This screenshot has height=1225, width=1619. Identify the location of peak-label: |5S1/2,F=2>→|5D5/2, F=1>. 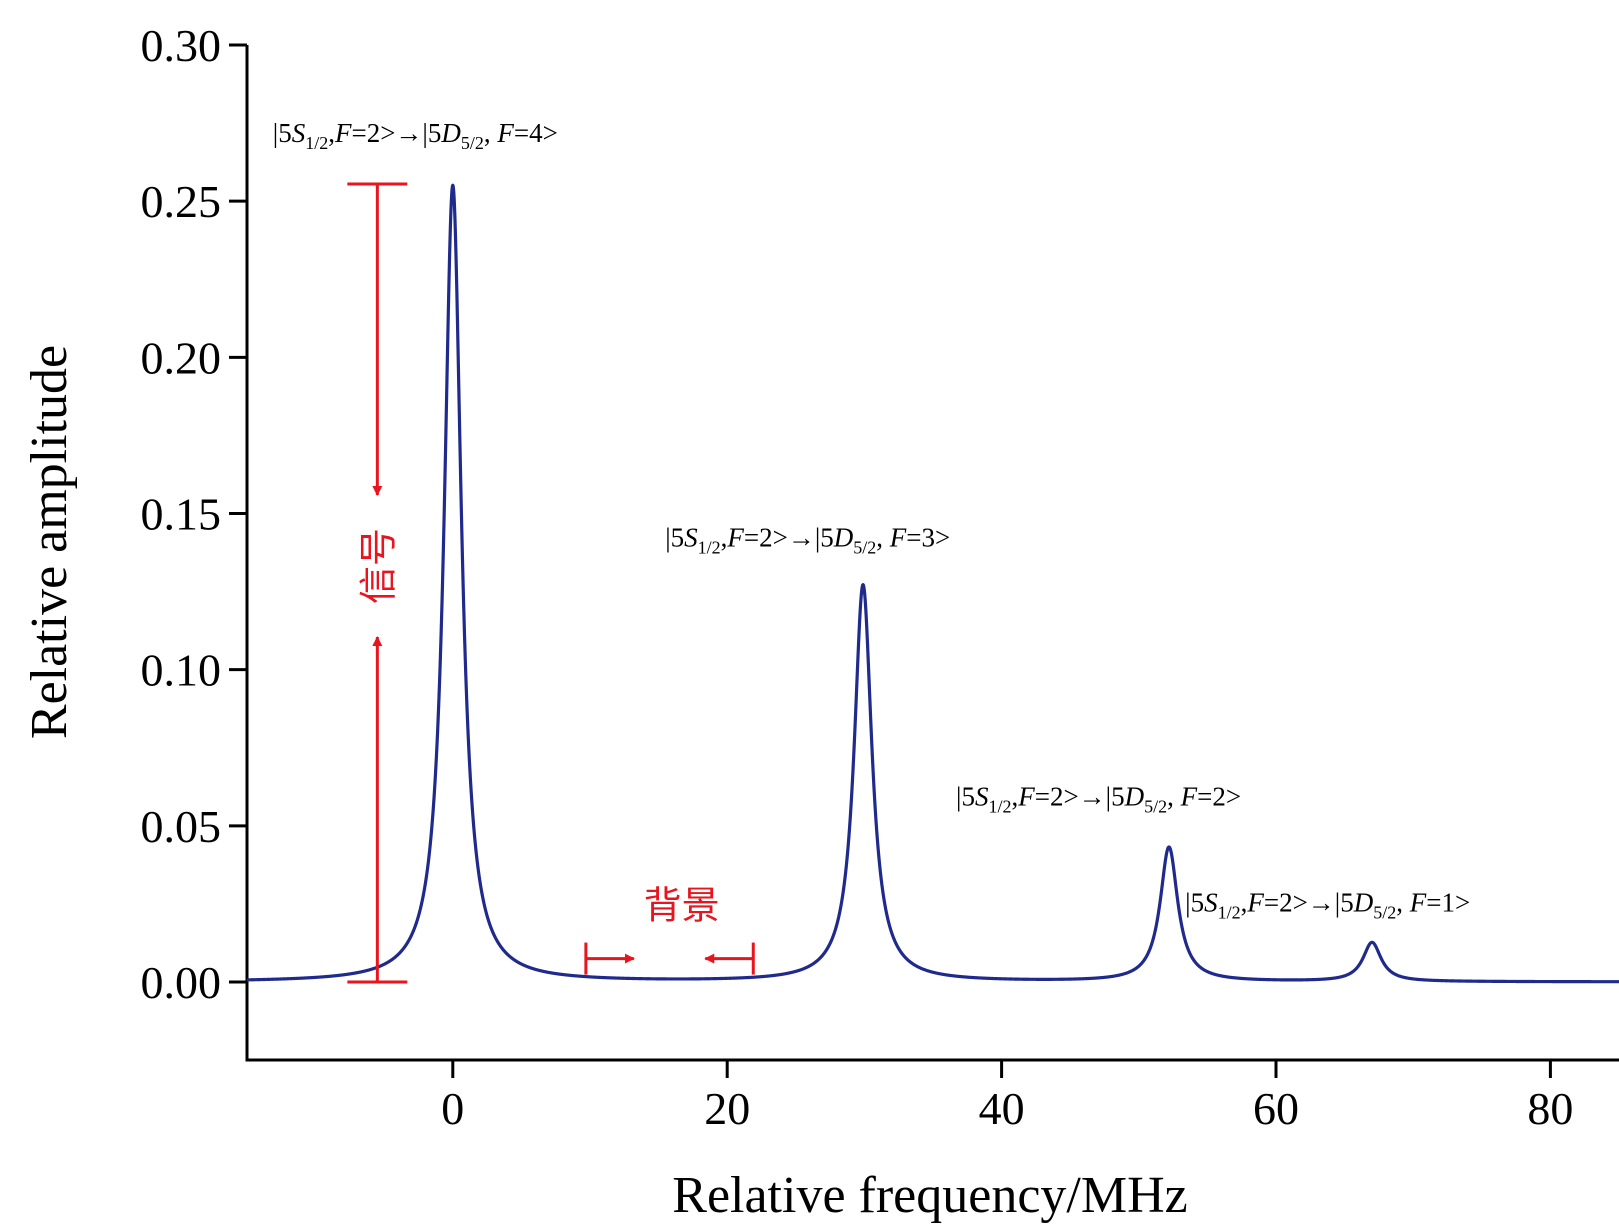
(1327, 905).